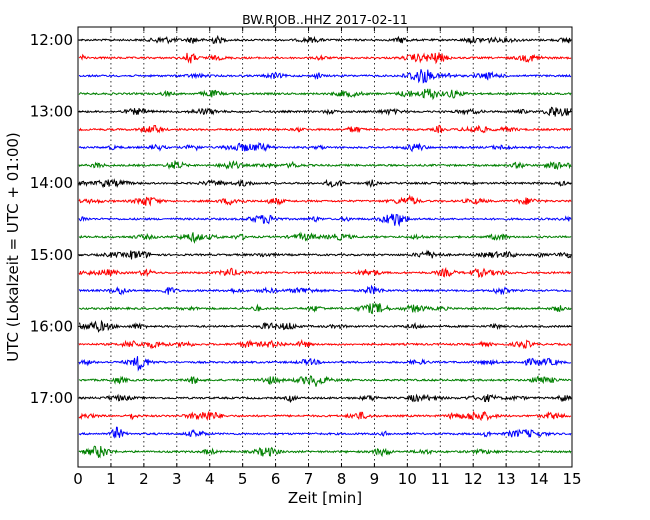 The image size is (650, 520). Describe the element at coordinates (177, 479) in the screenshot. I see `x-tick-label: 3` at that location.